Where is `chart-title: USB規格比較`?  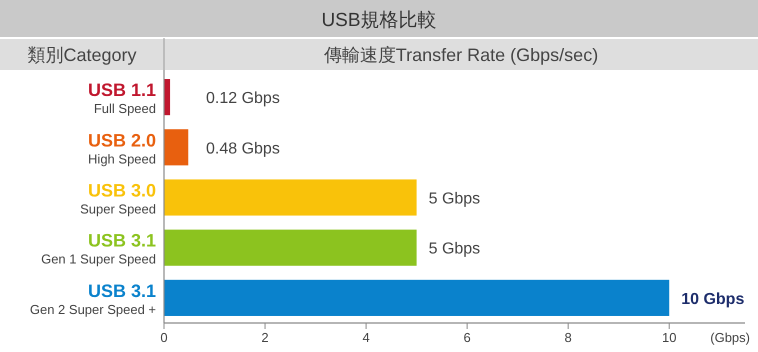
chart-title: USB規格比較 is located at coordinates (379, 20).